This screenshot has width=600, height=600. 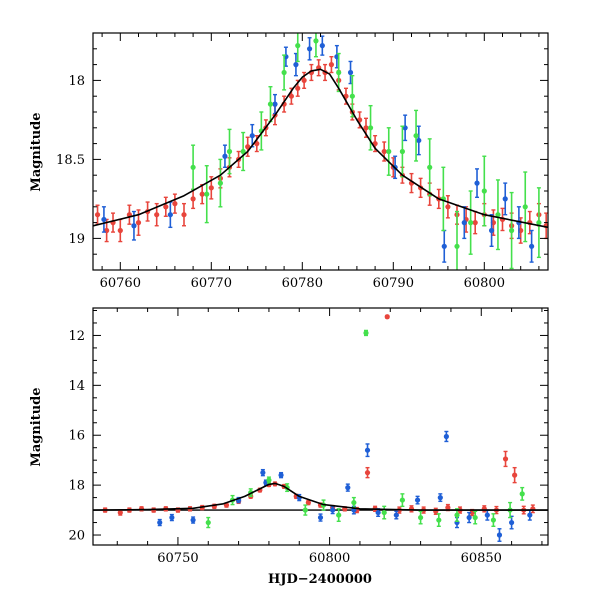 What do you see at coordinates (211, 283) in the screenshot?
I see `top-x-tick-label: 60770` at bounding box center [211, 283].